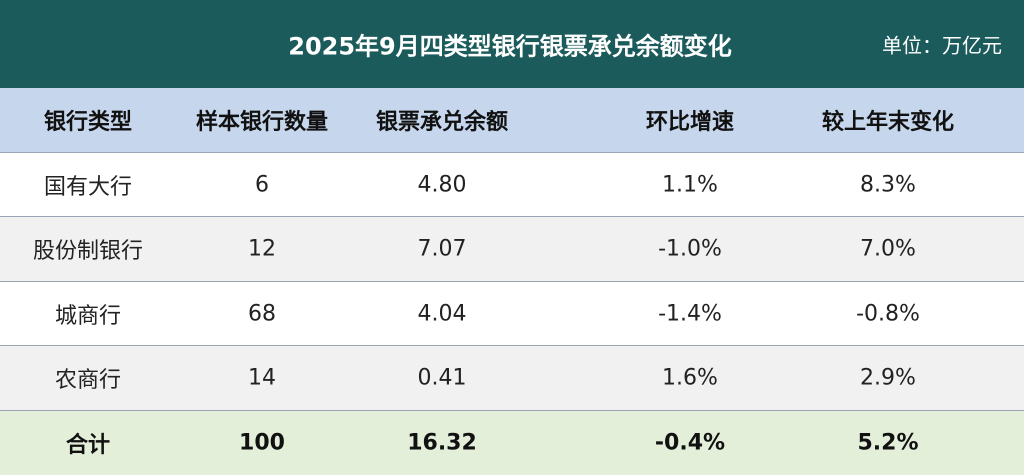  I want to click on table-row-cell: -0.8%, so click(888, 313).